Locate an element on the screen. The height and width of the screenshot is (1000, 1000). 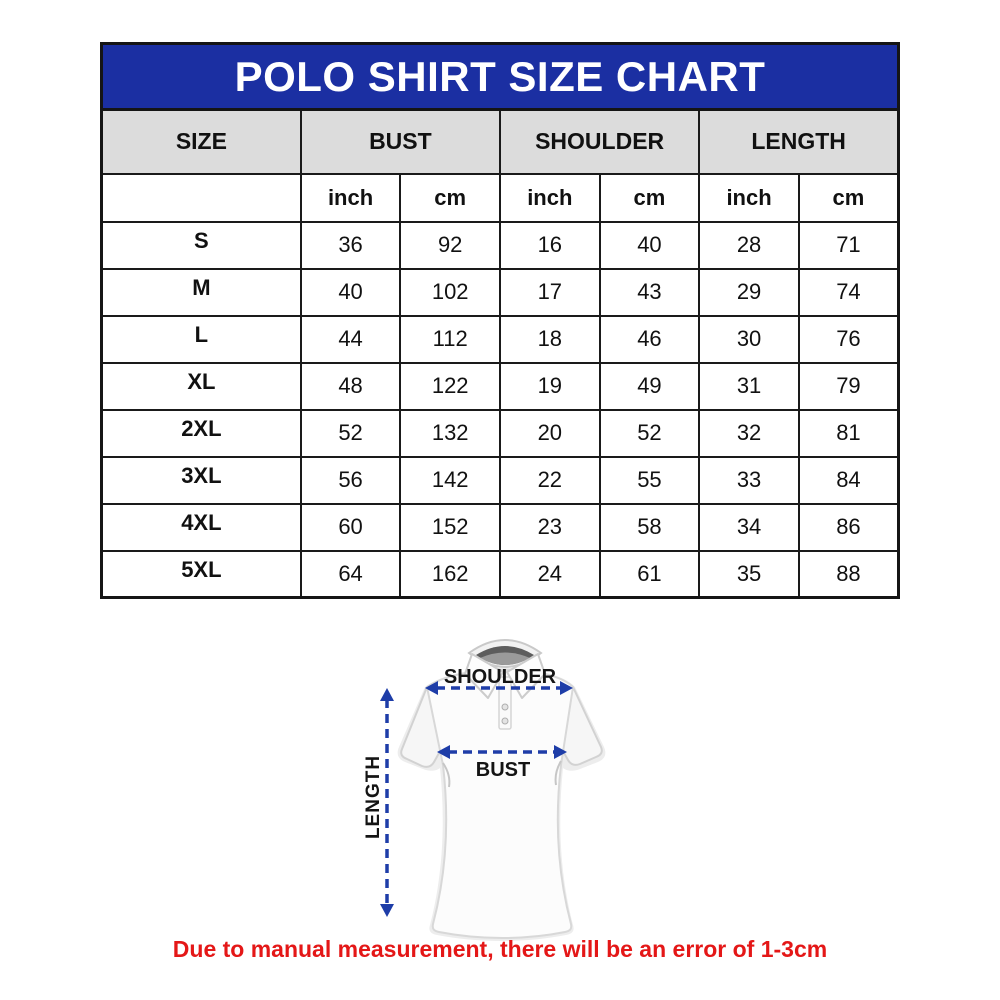
col-header-bust: BUST is located at coordinates (400, 141).